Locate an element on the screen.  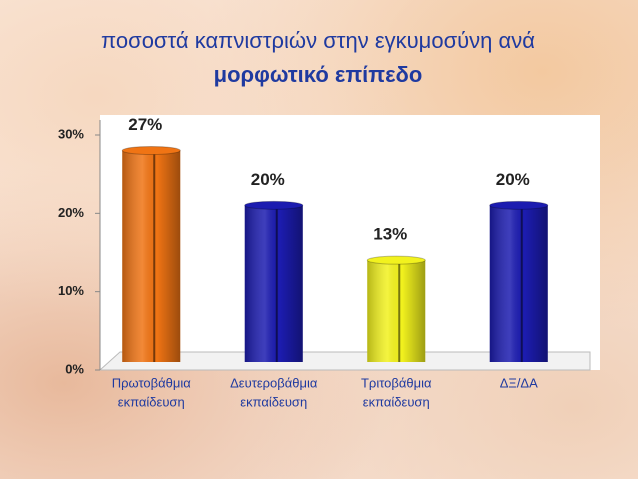
chart-title: ποσοστά καπνιστριών στην εγκυμοσύνη ανά is located at coordinates (318, 40).